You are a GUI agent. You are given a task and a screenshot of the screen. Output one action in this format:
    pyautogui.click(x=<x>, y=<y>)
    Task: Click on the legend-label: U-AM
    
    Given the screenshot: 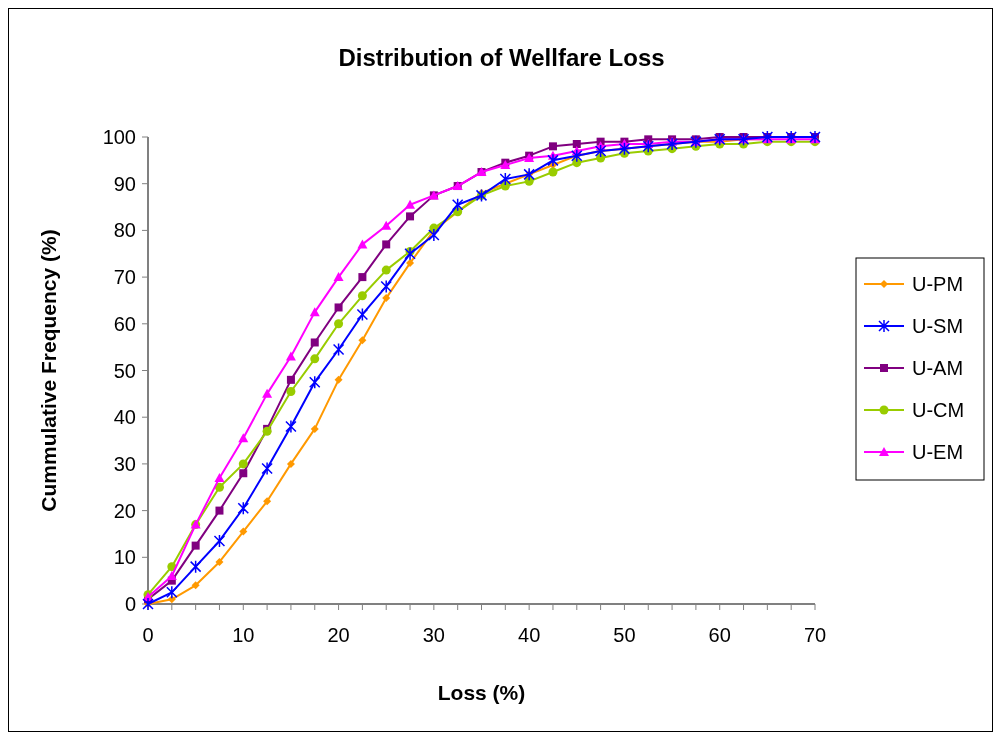 What is the action you would take?
    pyautogui.click(x=938, y=368)
    